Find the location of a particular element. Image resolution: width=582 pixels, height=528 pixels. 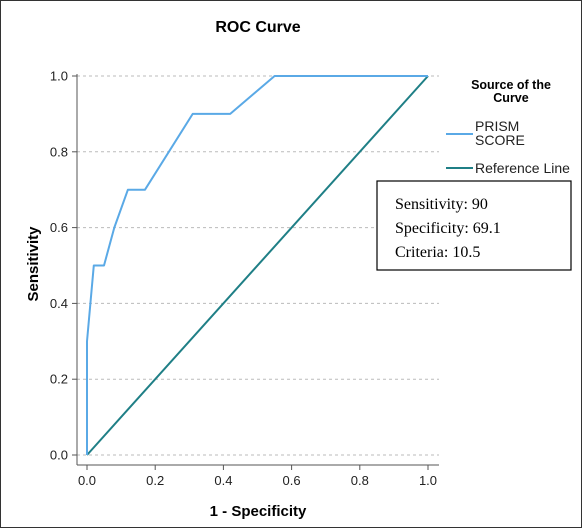

legend-items: PRISM SCORE Reference Line is located at coordinates (508, 147).